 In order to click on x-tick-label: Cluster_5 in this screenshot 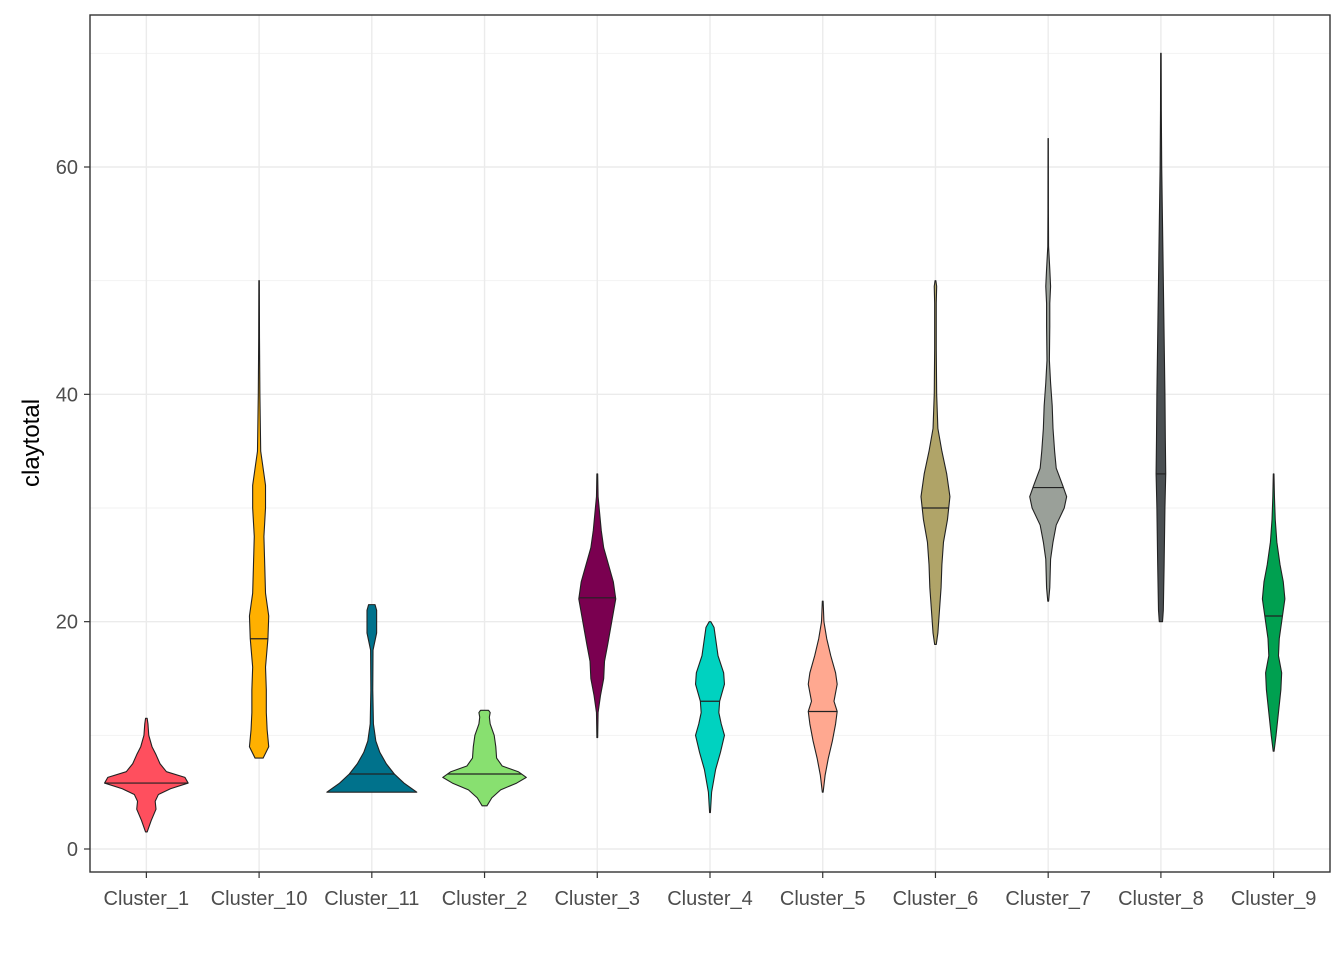, I will do `click(823, 899)`.